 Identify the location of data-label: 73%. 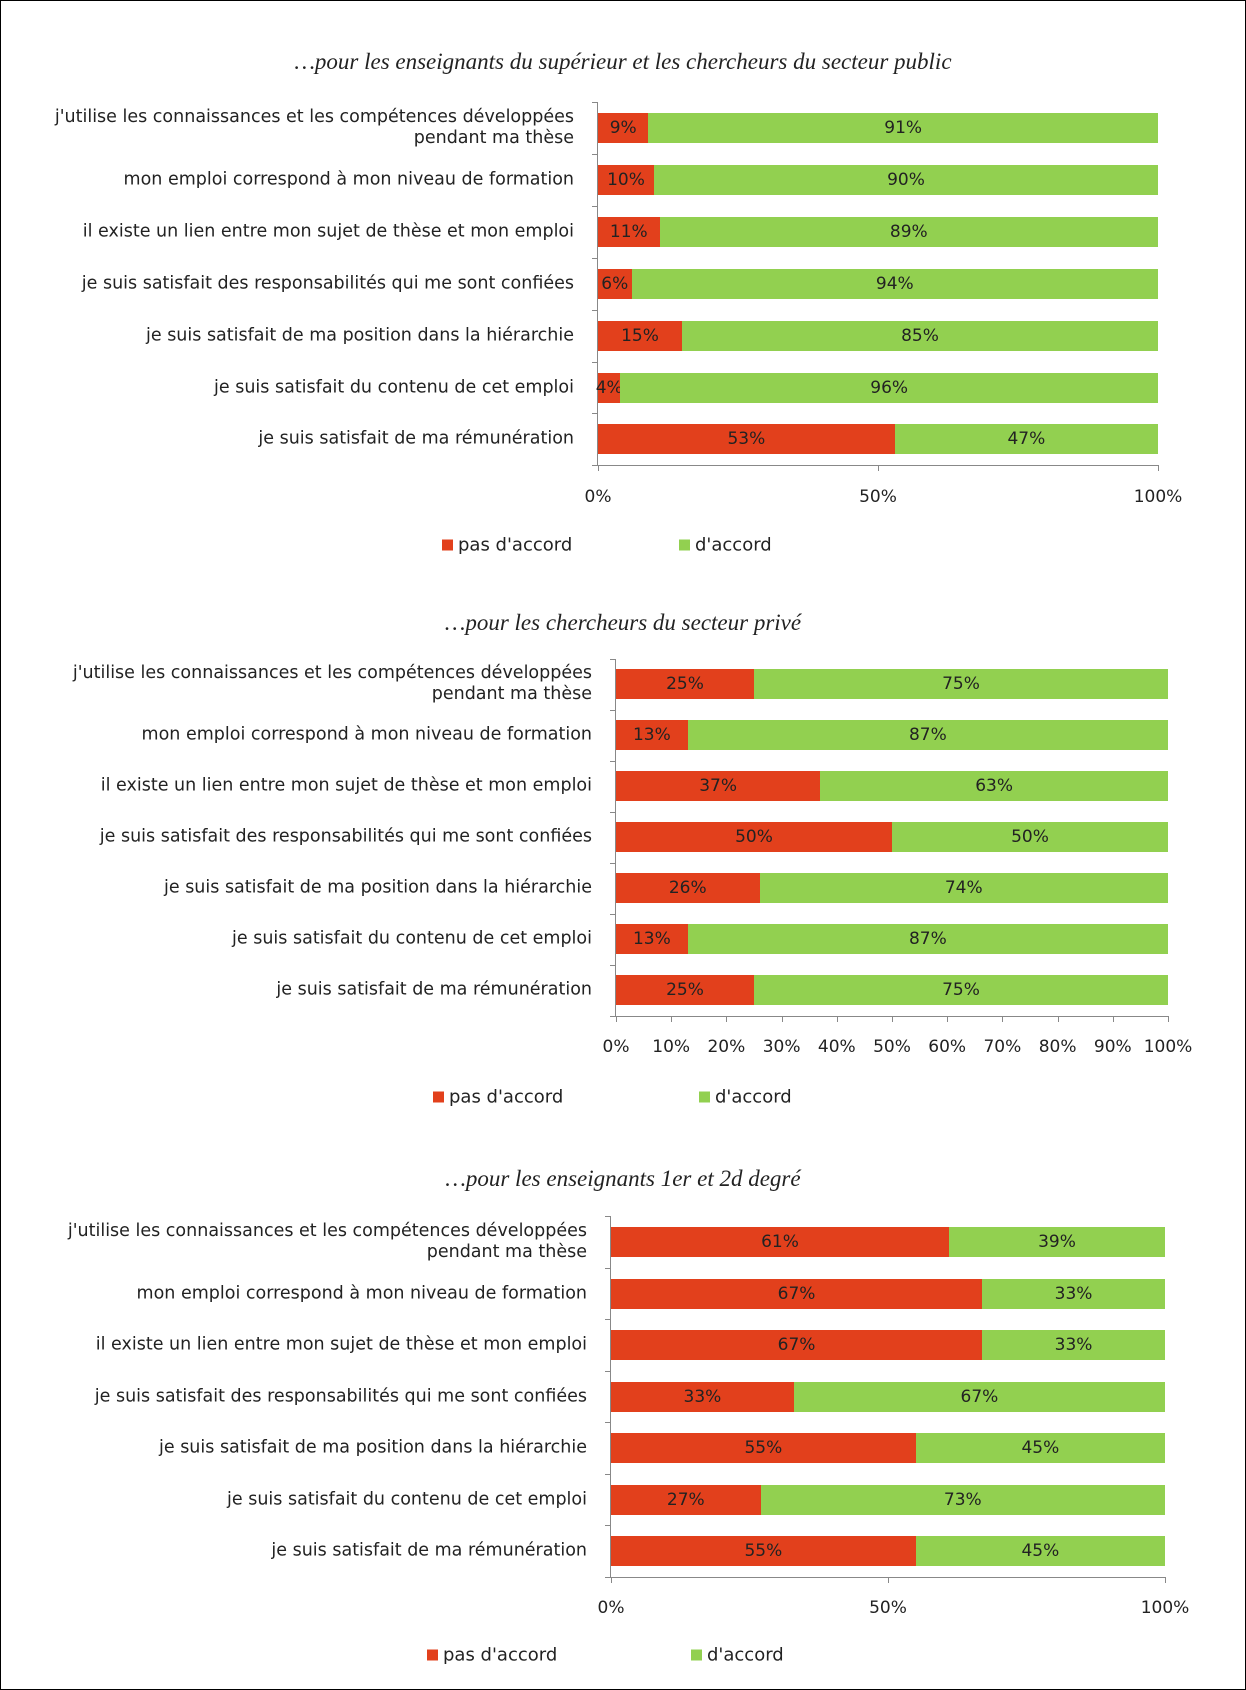
(962, 1499).